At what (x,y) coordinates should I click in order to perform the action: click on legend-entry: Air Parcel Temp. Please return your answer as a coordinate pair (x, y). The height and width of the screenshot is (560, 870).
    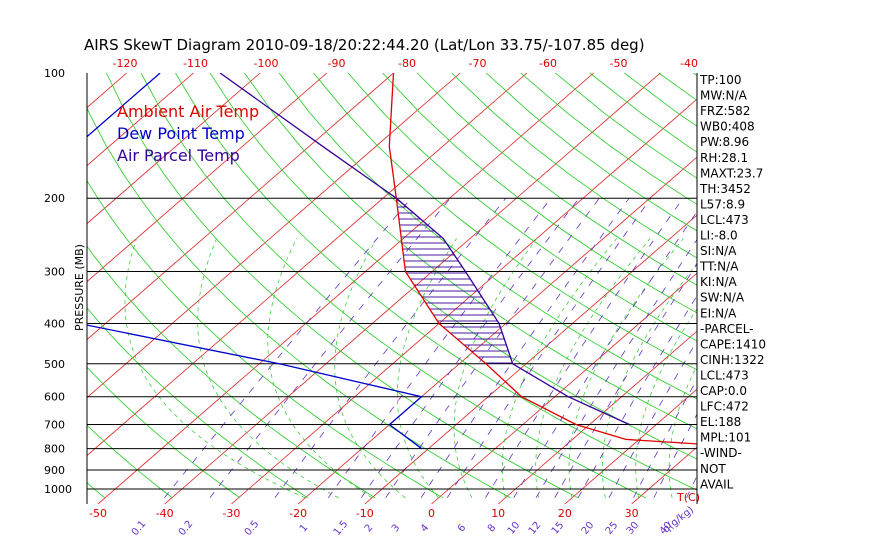
    Looking at the image, I should click on (178, 155).